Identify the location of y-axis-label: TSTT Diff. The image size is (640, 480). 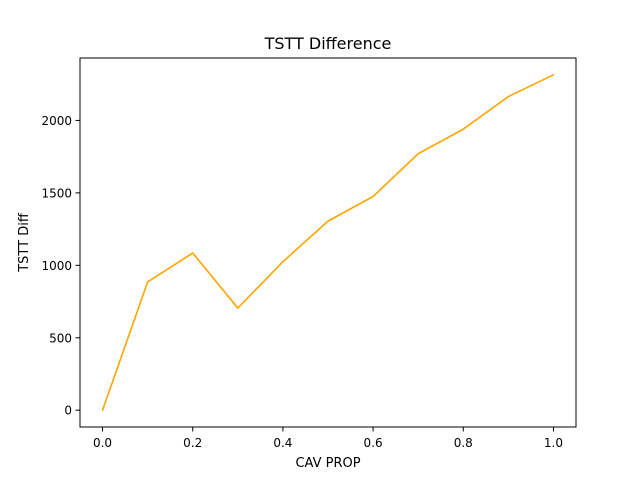
(24, 242).